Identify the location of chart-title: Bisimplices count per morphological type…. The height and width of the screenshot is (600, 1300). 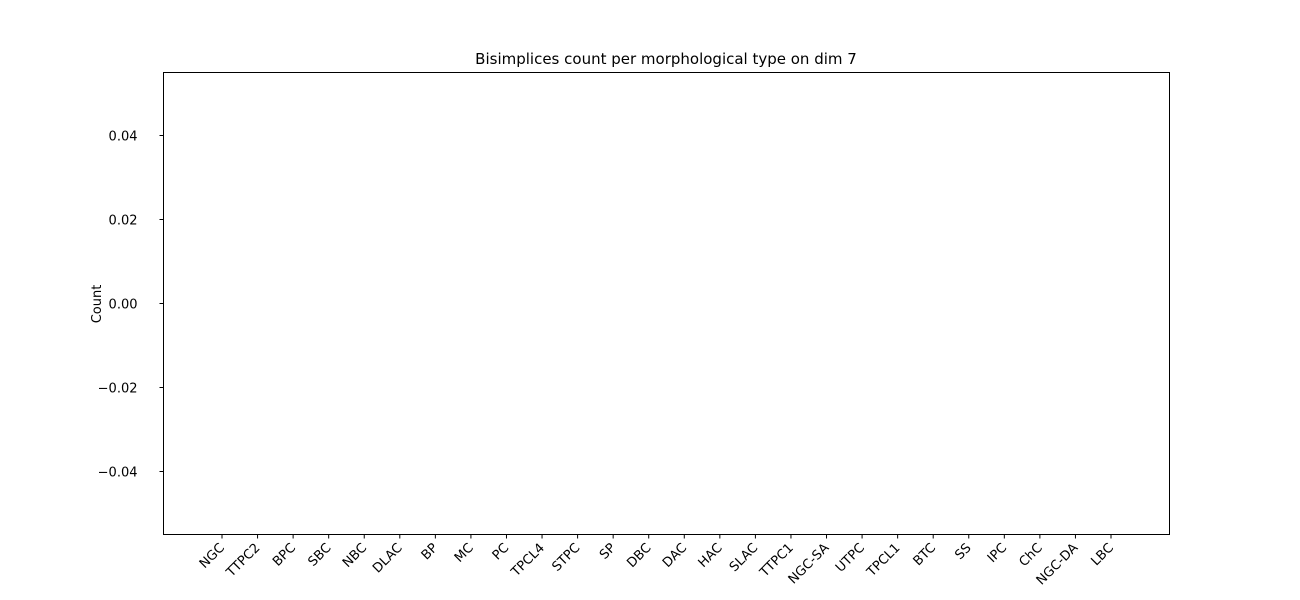
(666, 59).